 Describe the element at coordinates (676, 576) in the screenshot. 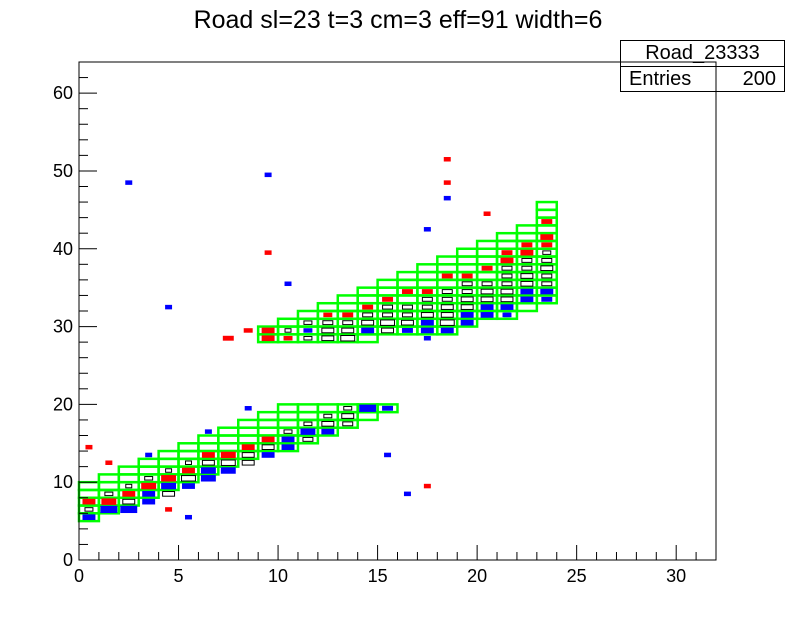

I see `x-tick-label: 30` at that location.